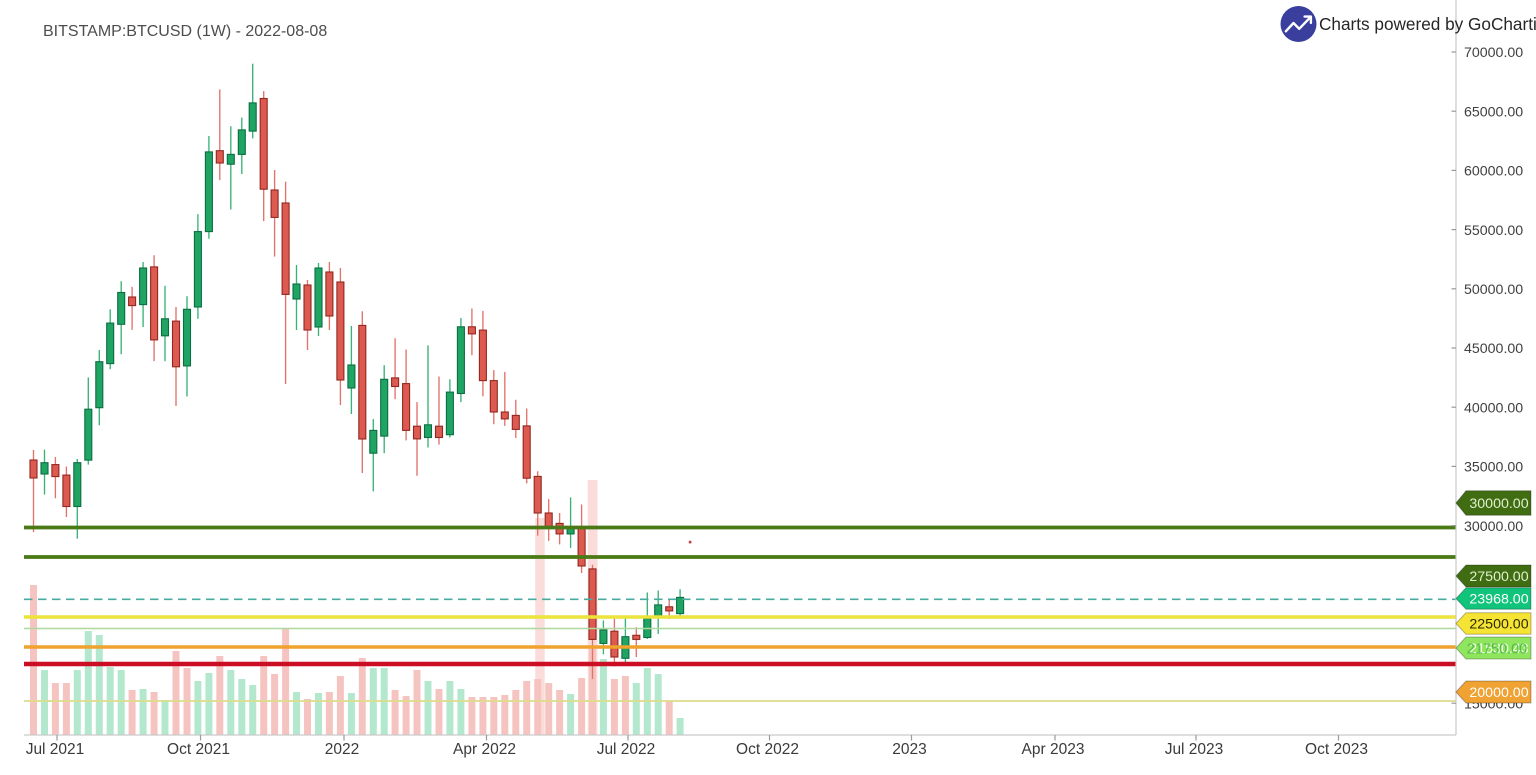  Describe the element at coordinates (909, 749) in the screenshot. I see `svg-text: 2023` at that location.